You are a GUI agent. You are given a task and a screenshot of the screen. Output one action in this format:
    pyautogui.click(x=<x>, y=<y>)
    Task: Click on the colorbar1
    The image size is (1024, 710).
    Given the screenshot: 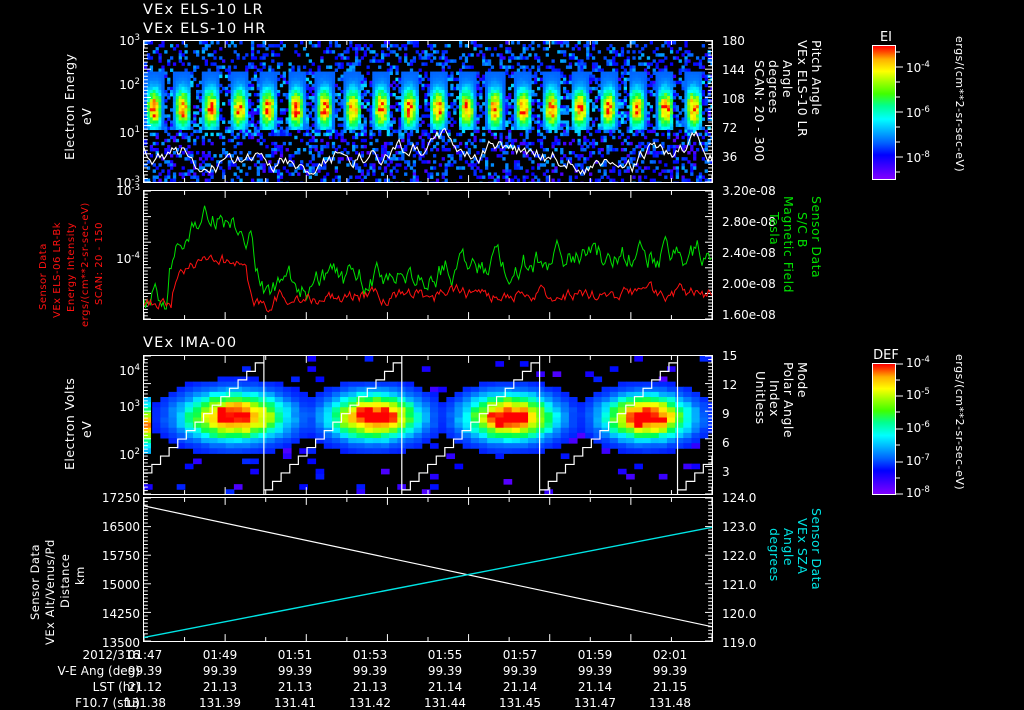 What is the action you would take?
    pyautogui.click(x=884, y=112)
    